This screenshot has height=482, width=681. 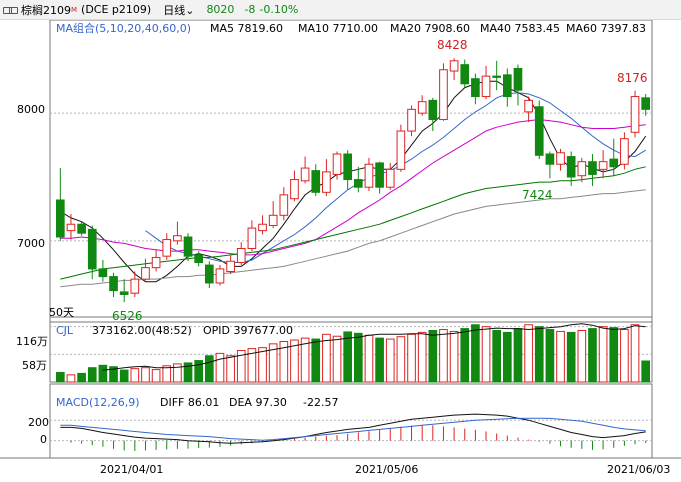 What do you see at coordinates (179, 10) in the screenshot?
I see `period-selector: 日线⌄` at bounding box center [179, 10].